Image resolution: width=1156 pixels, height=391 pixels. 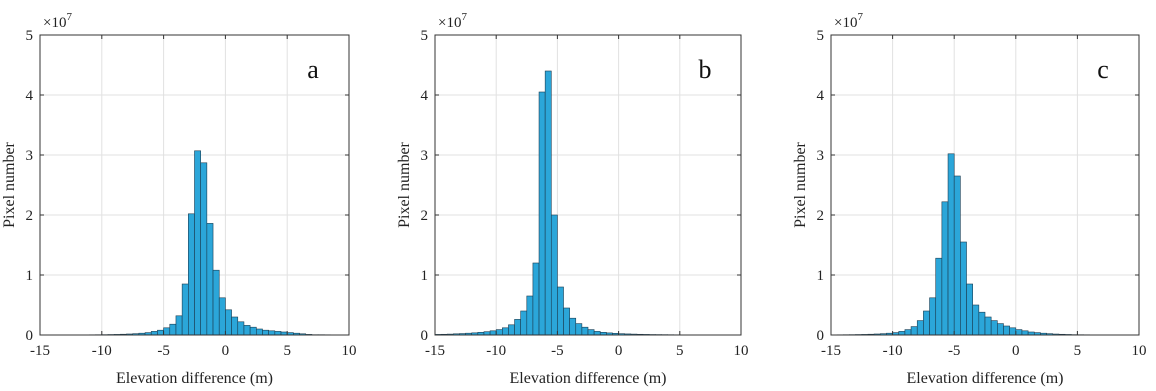 What do you see at coordinates (705, 69) in the screenshot?
I see `panel-letter: b` at bounding box center [705, 69].